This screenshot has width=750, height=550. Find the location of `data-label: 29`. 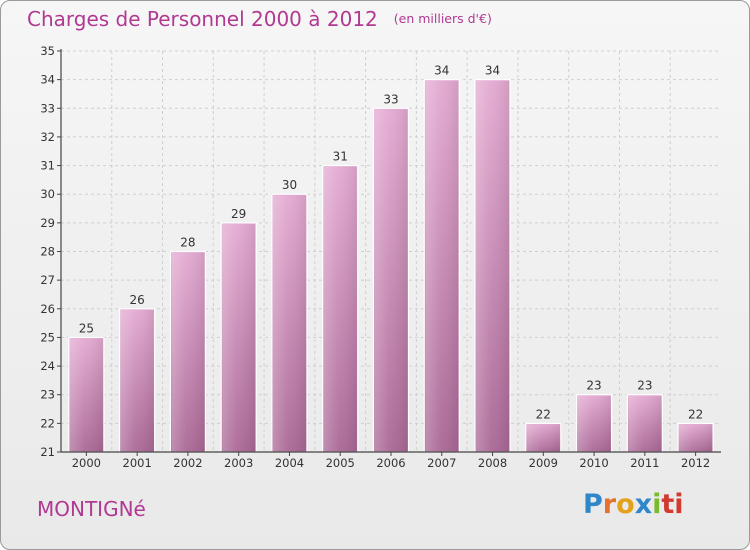

data-label: 29 is located at coordinates (238, 214).